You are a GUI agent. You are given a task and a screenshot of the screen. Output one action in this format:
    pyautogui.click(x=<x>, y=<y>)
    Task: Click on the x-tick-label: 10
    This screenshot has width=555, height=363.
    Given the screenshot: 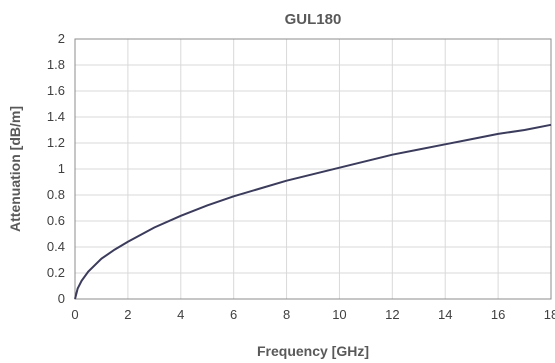 What is the action you would take?
    pyautogui.click(x=339, y=314)
    